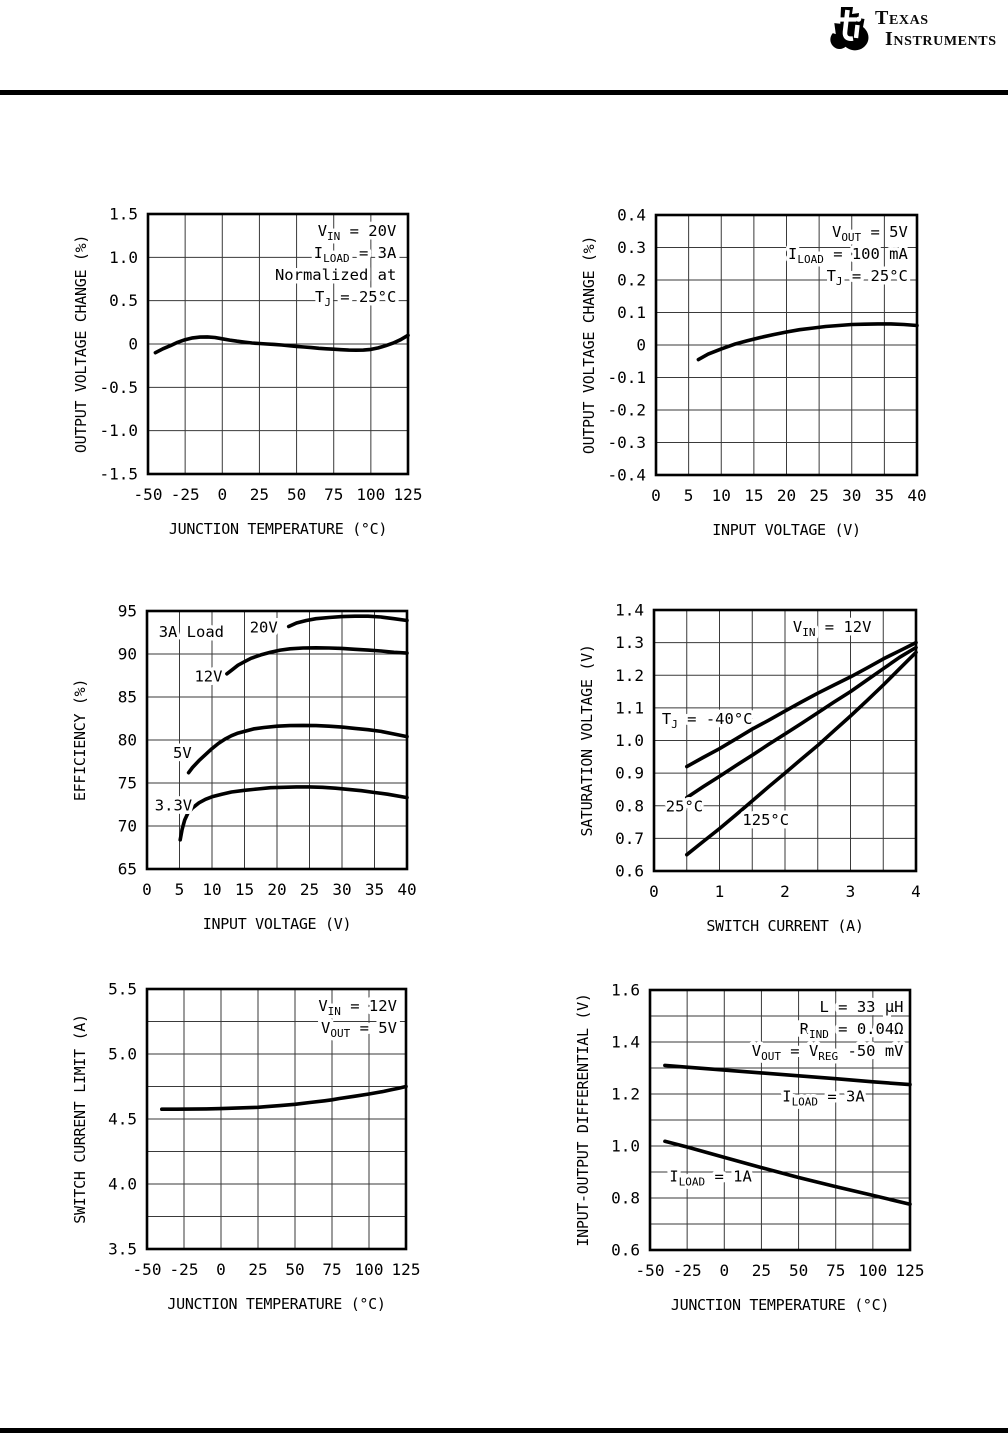 This screenshot has height=1440, width=1008. I want to click on y-tick-label: 1.5, so click(123, 214).